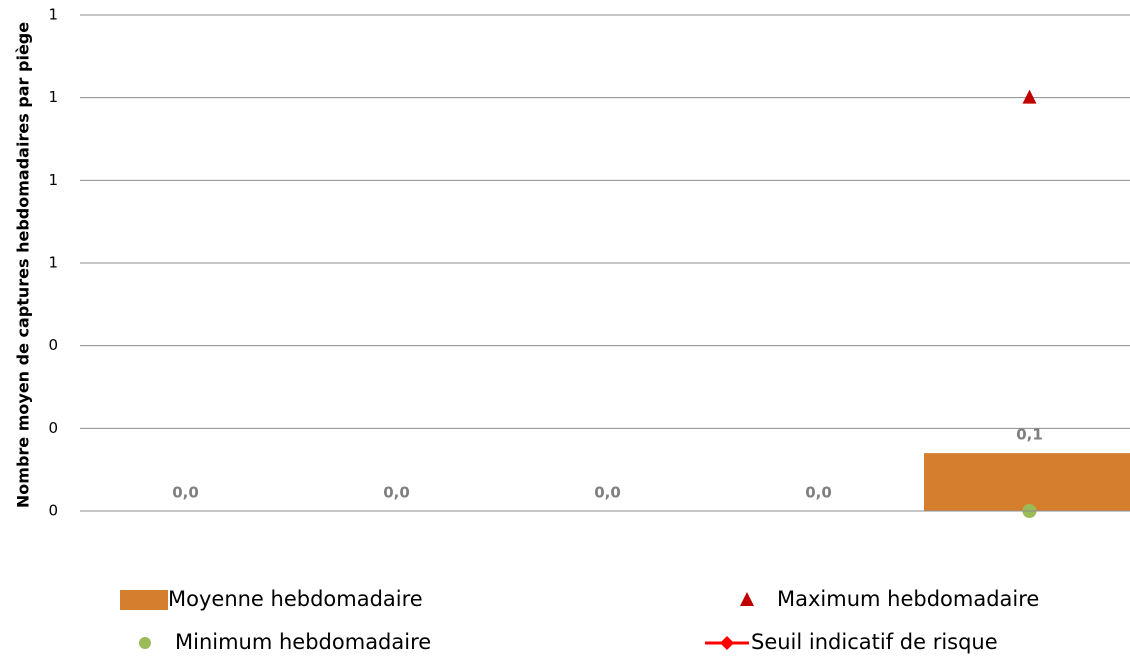  Describe the element at coordinates (295, 599) in the screenshot. I see `legend-label: Moyenne hebdomadaire` at that location.